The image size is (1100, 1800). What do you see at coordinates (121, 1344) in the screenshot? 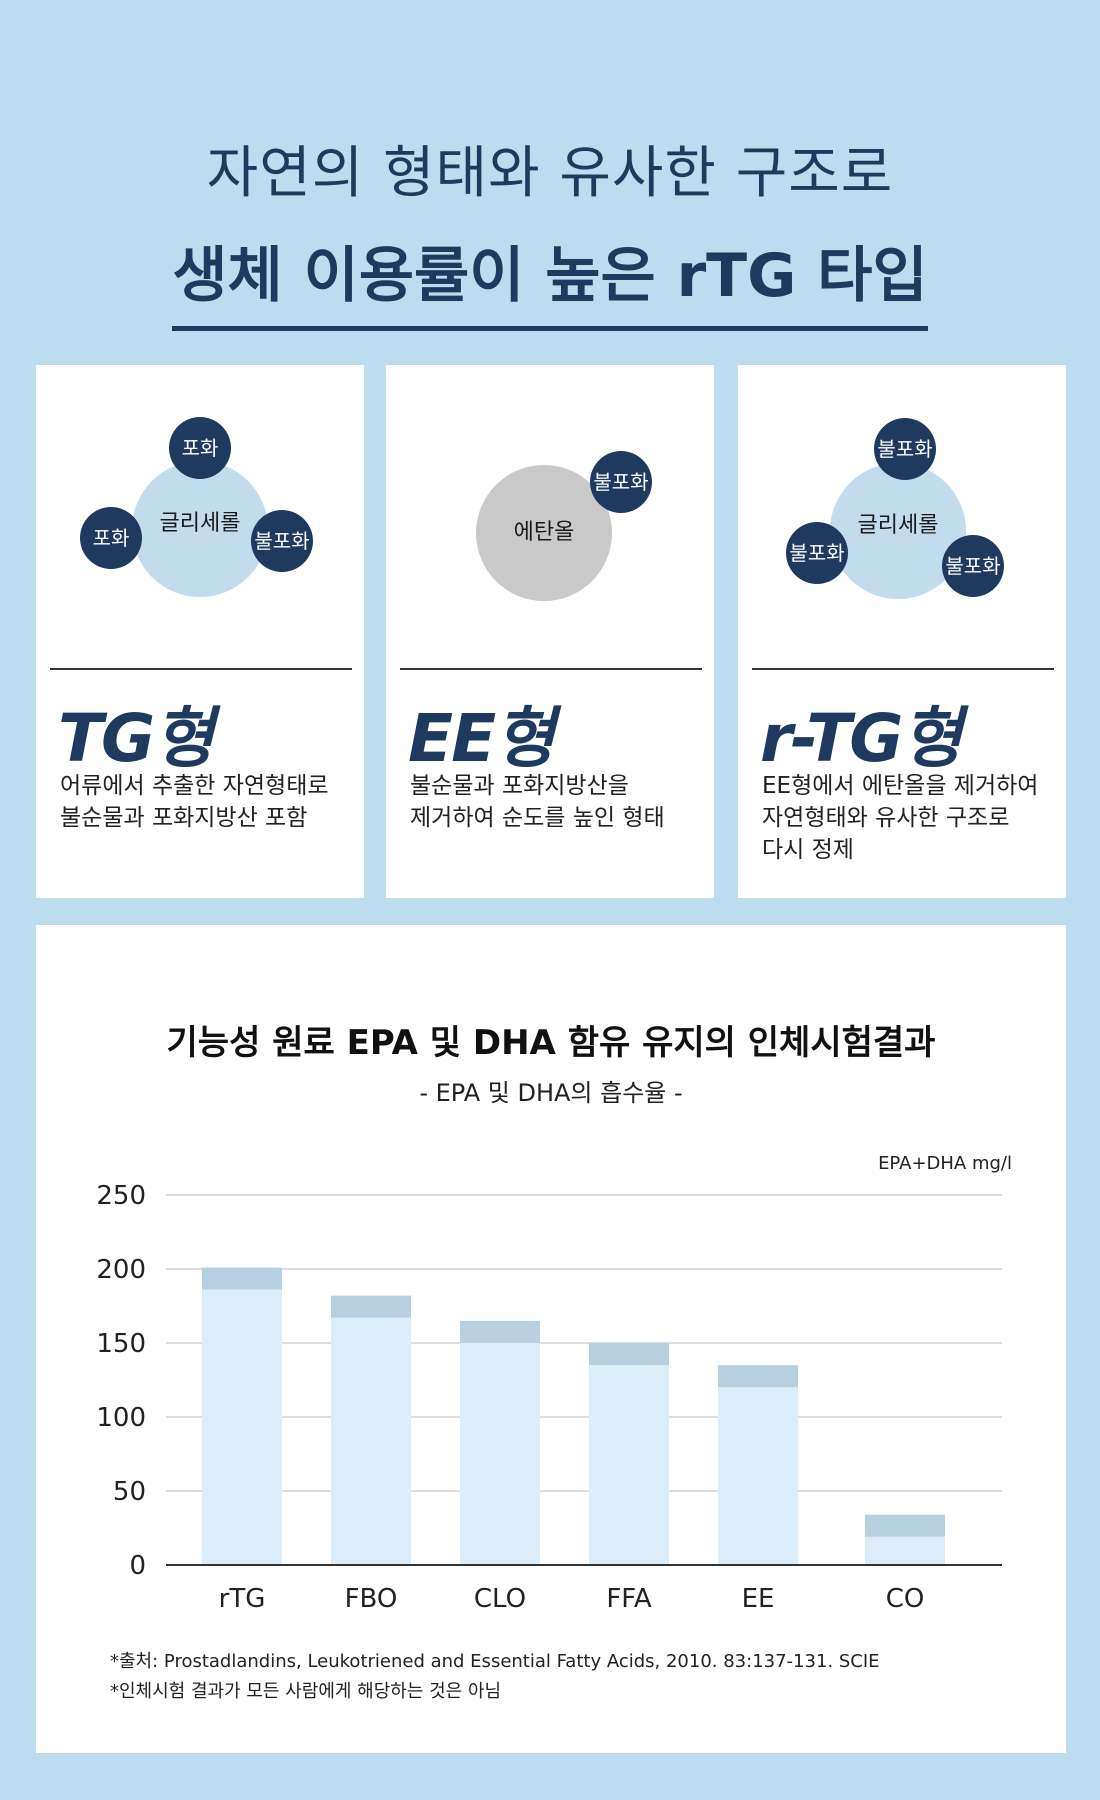
I see `y-tick-label: 150` at bounding box center [121, 1344].